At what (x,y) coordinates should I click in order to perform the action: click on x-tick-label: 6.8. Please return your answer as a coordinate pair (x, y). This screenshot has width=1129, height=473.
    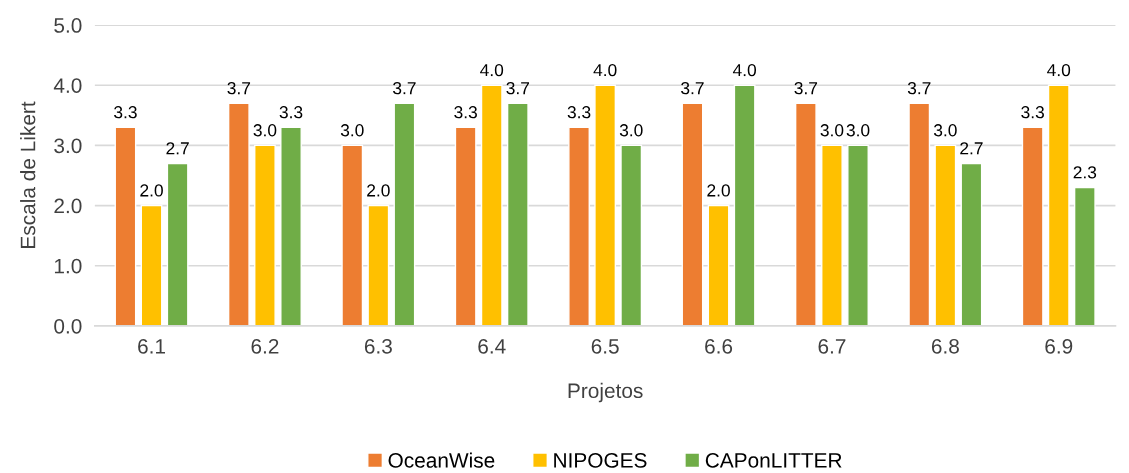
    Looking at the image, I should click on (945, 346).